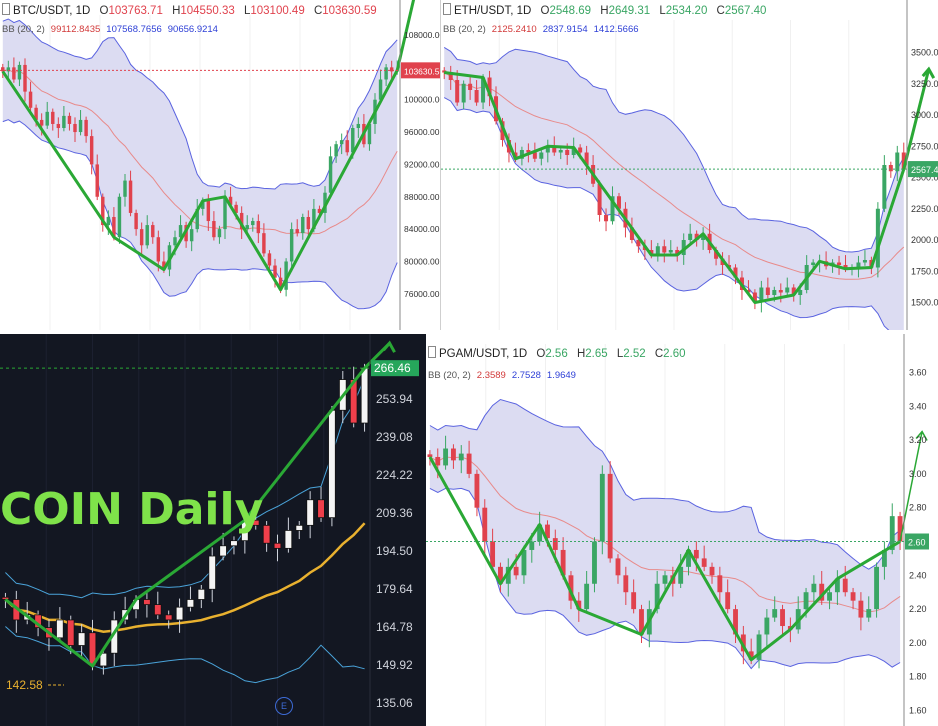 This screenshot has width=938, height=726. I want to click on last-price-tag, so click(395, 368).